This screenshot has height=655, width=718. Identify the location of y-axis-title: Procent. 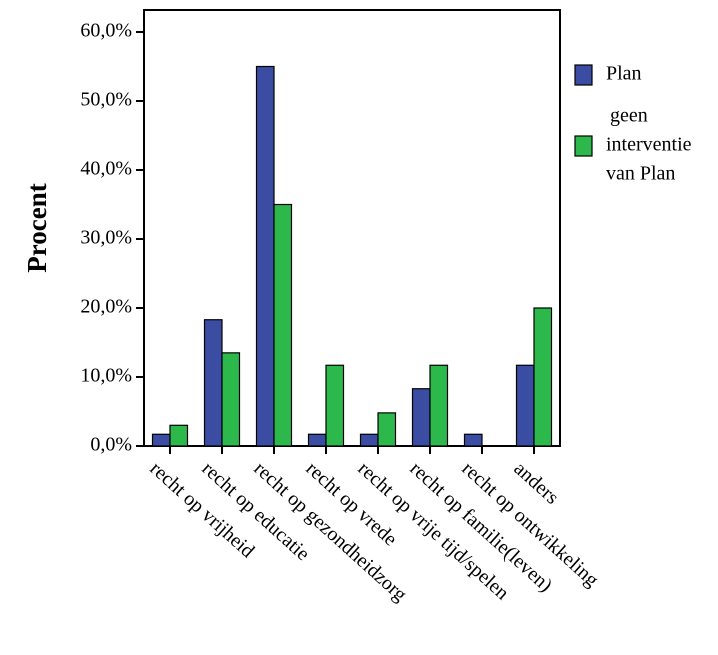
(37, 227).